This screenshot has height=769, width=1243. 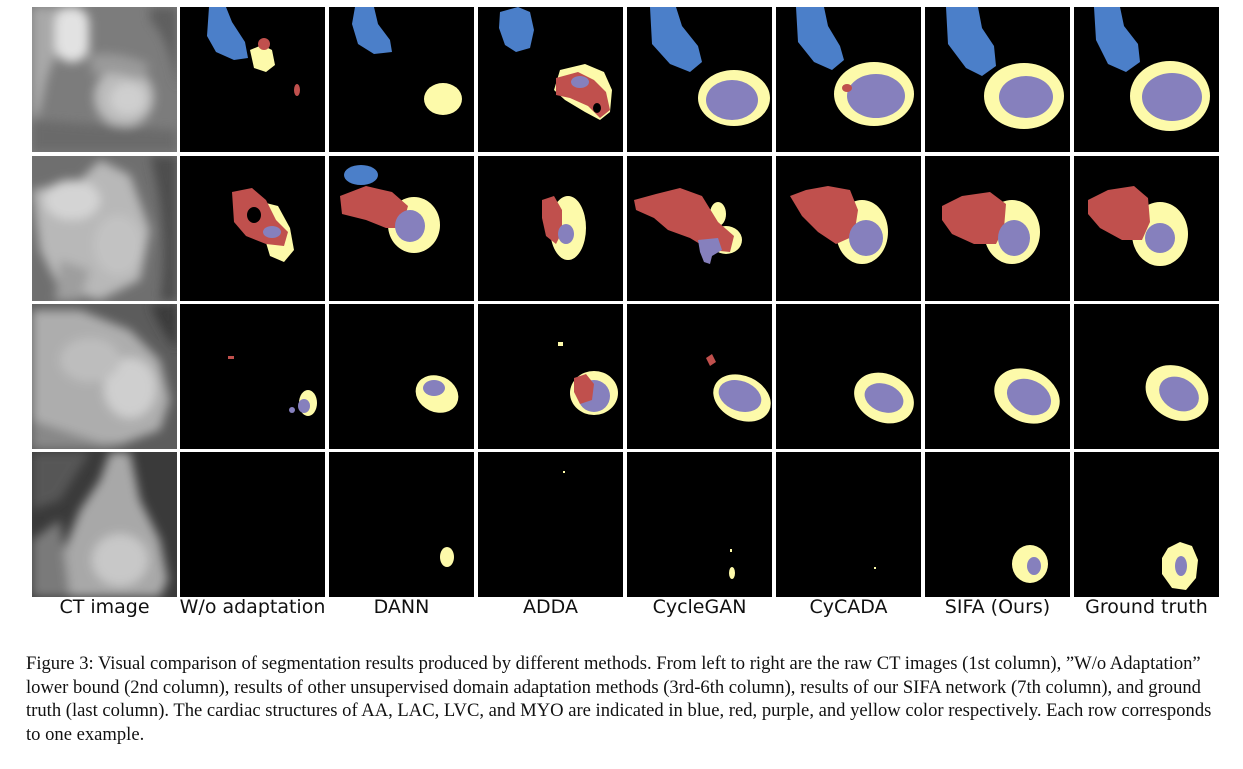 What do you see at coordinates (252, 376) in the screenshot?
I see `seg-row-3-wo-adaptation` at bounding box center [252, 376].